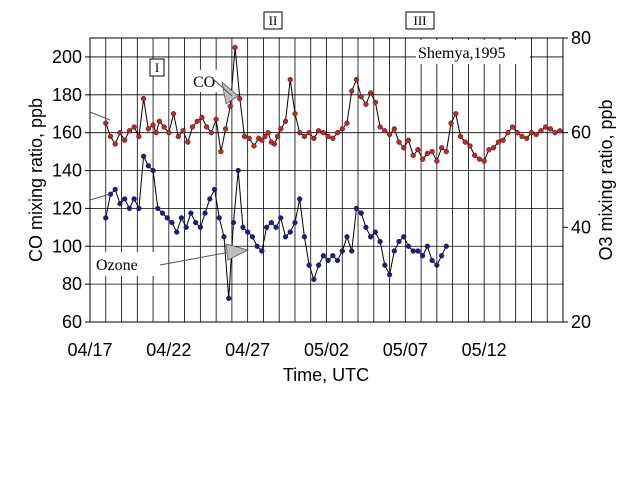  Describe the element at coordinates (326, 350) in the screenshot. I see `x-tick-label: 05/02` at that location.